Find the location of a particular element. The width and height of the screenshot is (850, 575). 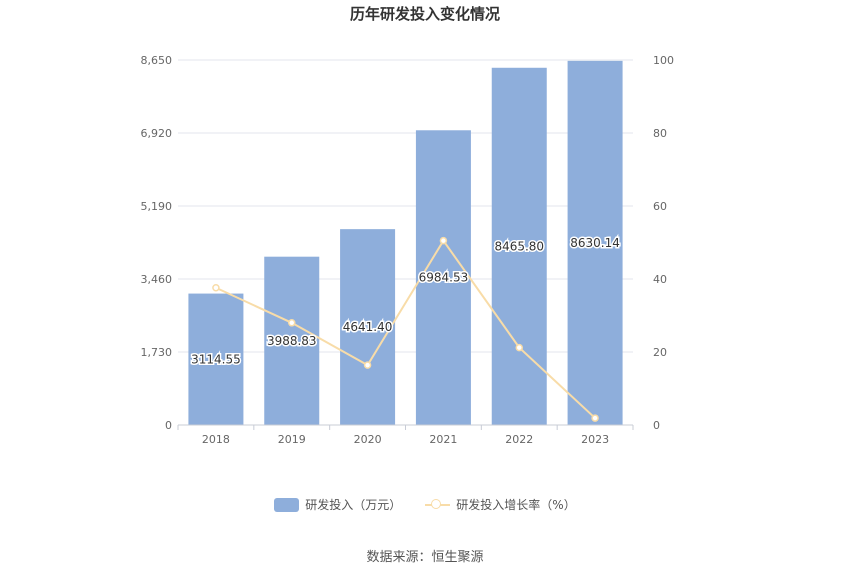

bar-value-label: 3988.83 is located at coordinates (292, 341).